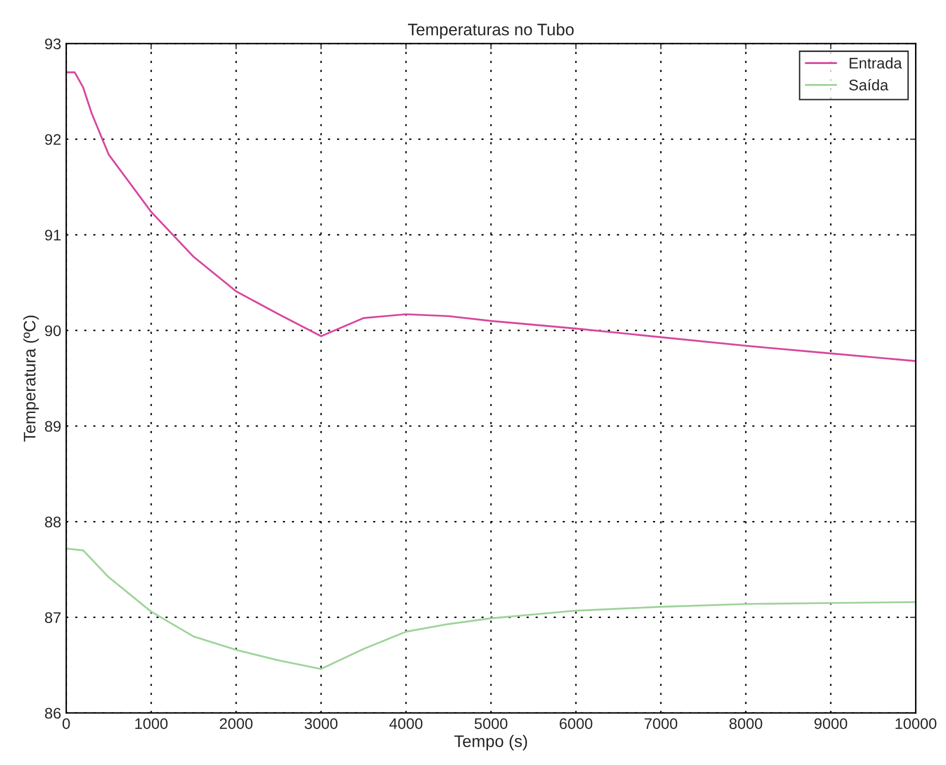 This screenshot has width=946, height=765. Describe the element at coordinates (53, 618) in the screenshot. I see `y-tick-label: 87` at that location.